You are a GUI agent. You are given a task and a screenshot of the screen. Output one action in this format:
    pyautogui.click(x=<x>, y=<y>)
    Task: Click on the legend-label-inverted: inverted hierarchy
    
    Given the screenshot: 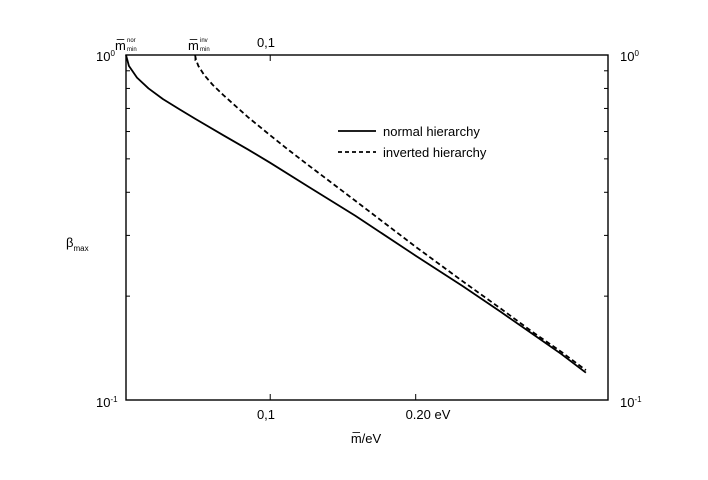 What is the action you would take?
    pyautogui.click(x=435, y=152)
    